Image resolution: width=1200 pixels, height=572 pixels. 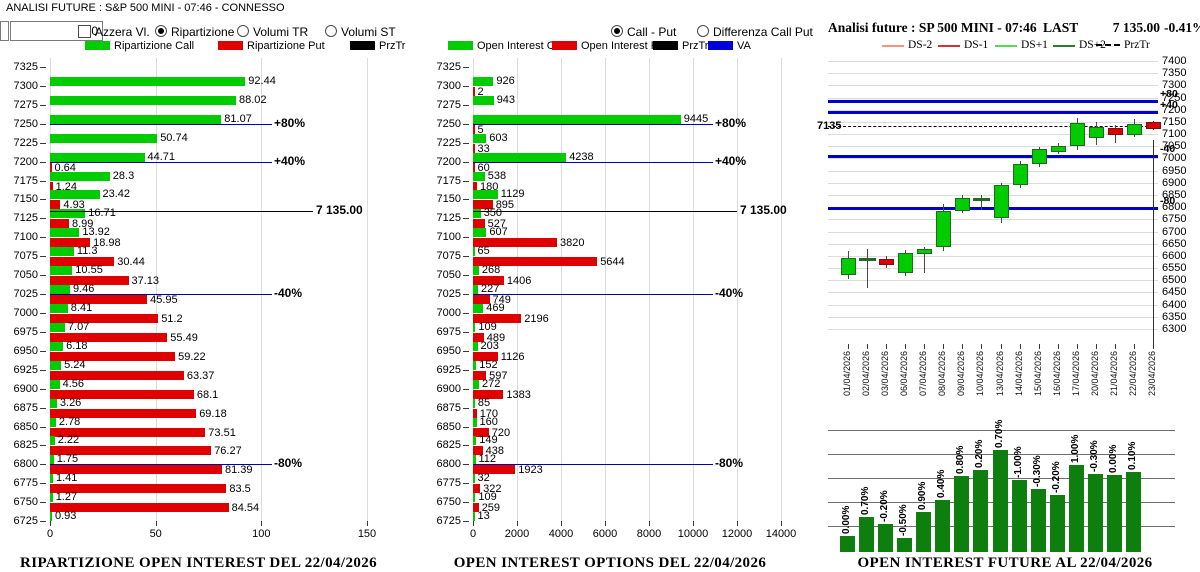 I want to click on x-tick-label: 4000, so click(x=561, y=534).